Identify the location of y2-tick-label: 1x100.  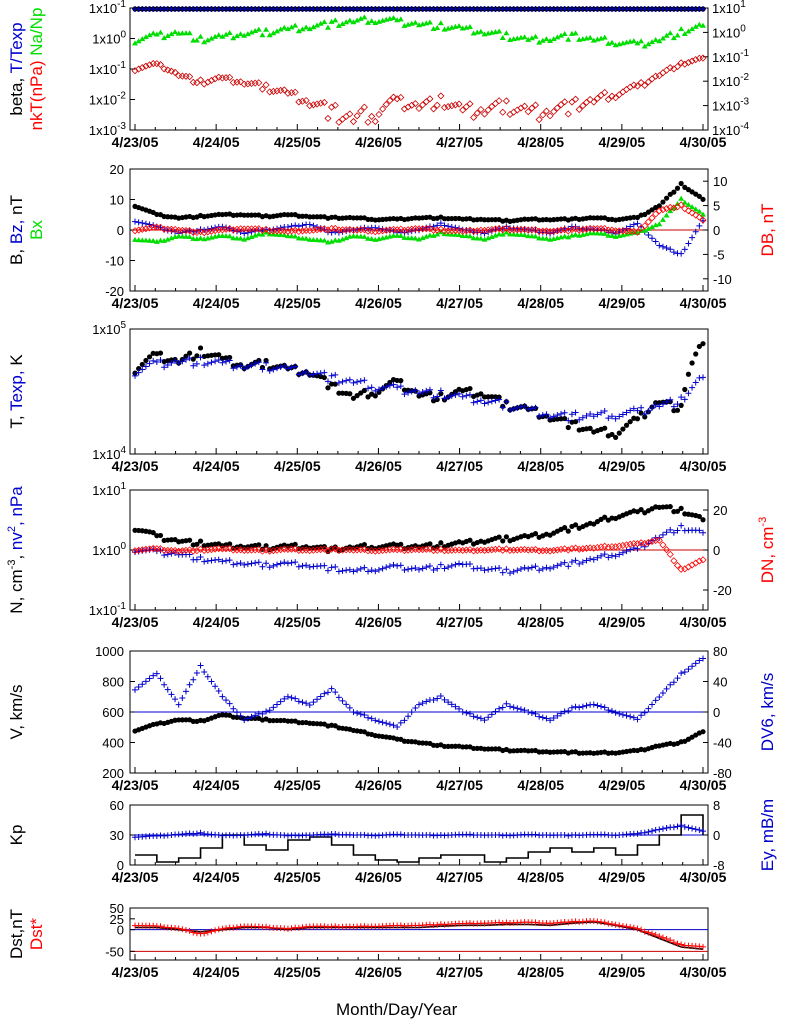
(729, 31).